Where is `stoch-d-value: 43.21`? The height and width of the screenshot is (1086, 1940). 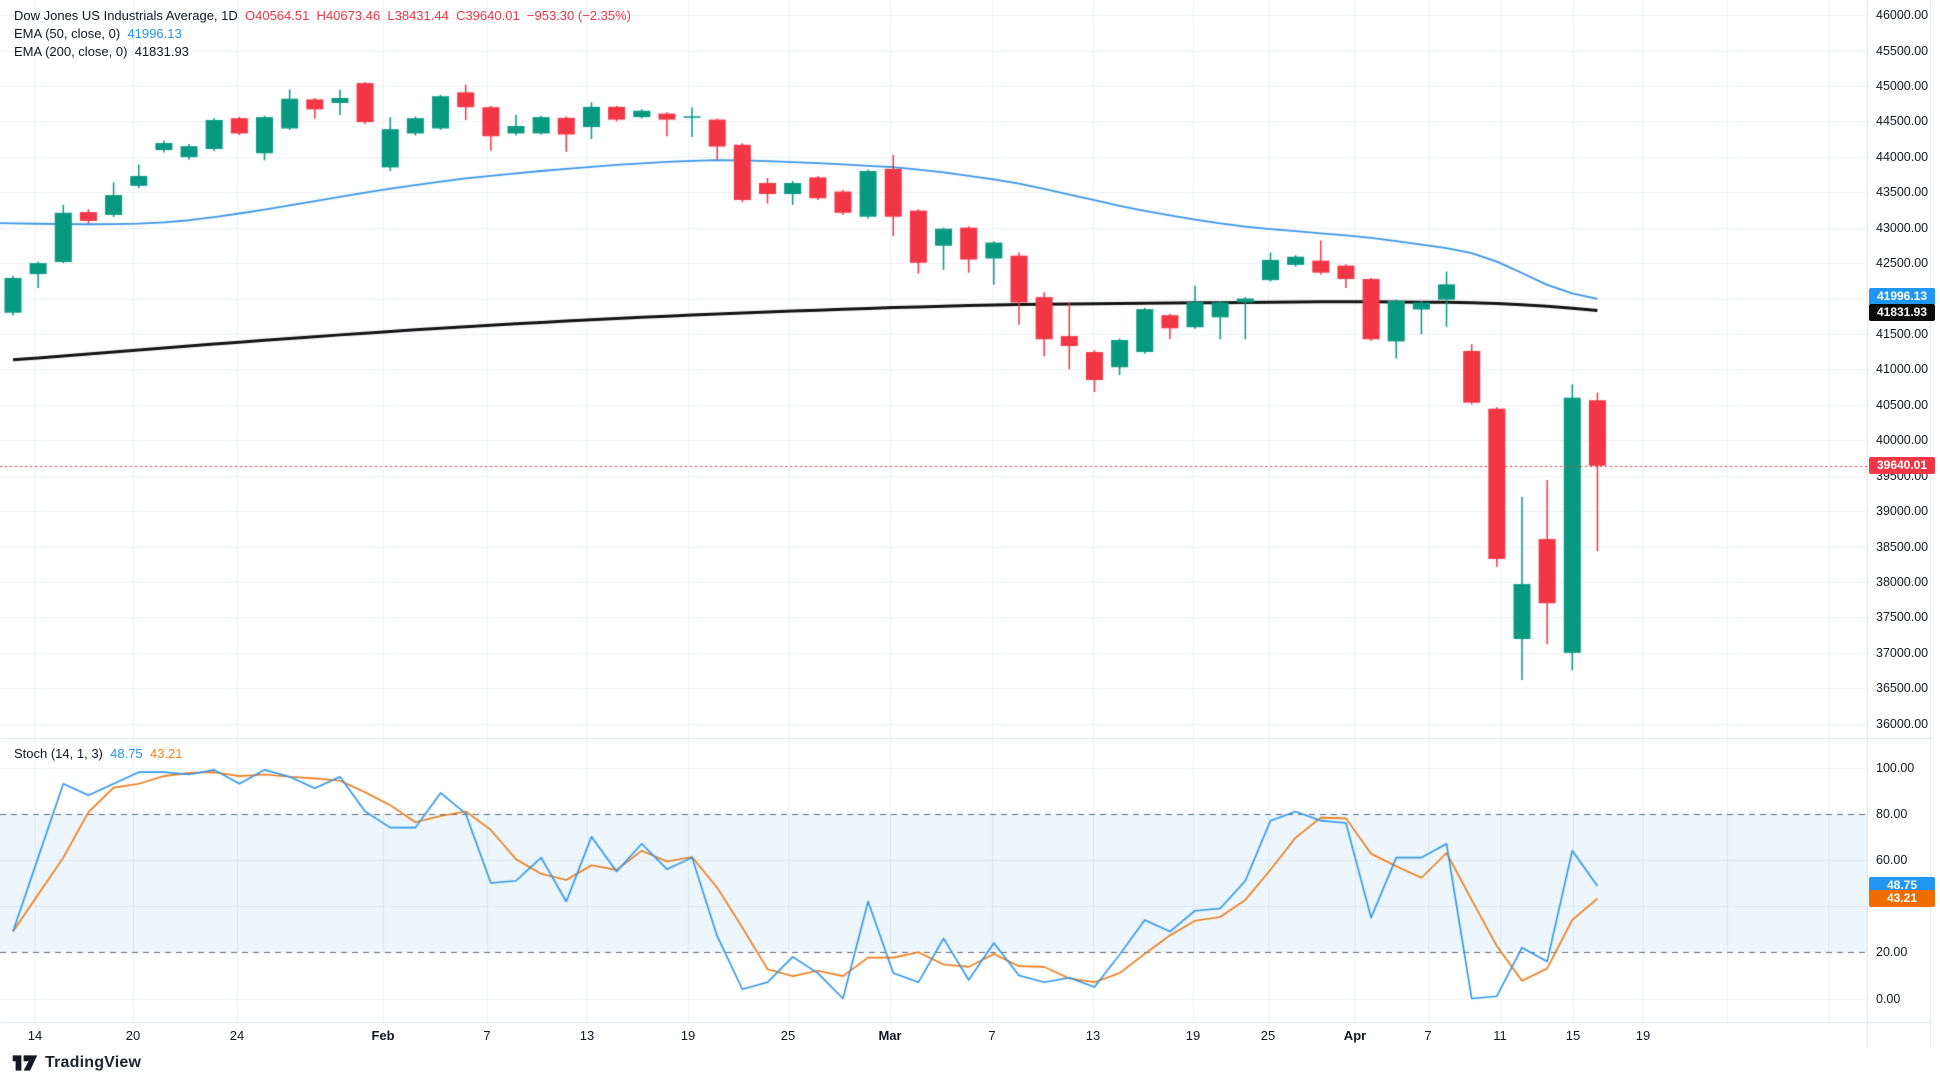 stoch-d-value: 43.21 is located at coordinates (166, 753).